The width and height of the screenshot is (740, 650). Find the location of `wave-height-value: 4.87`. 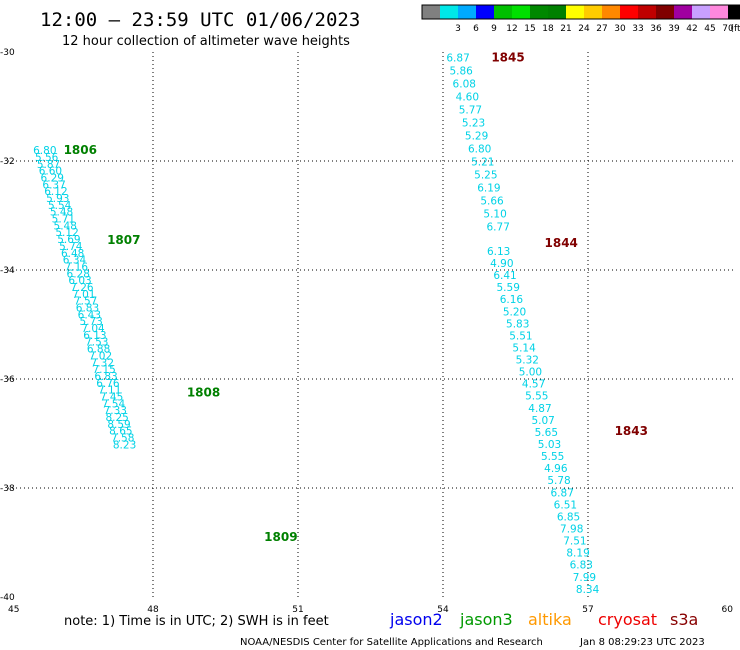

wave-height-value: 4.87 is located at coordinates (539, 409).